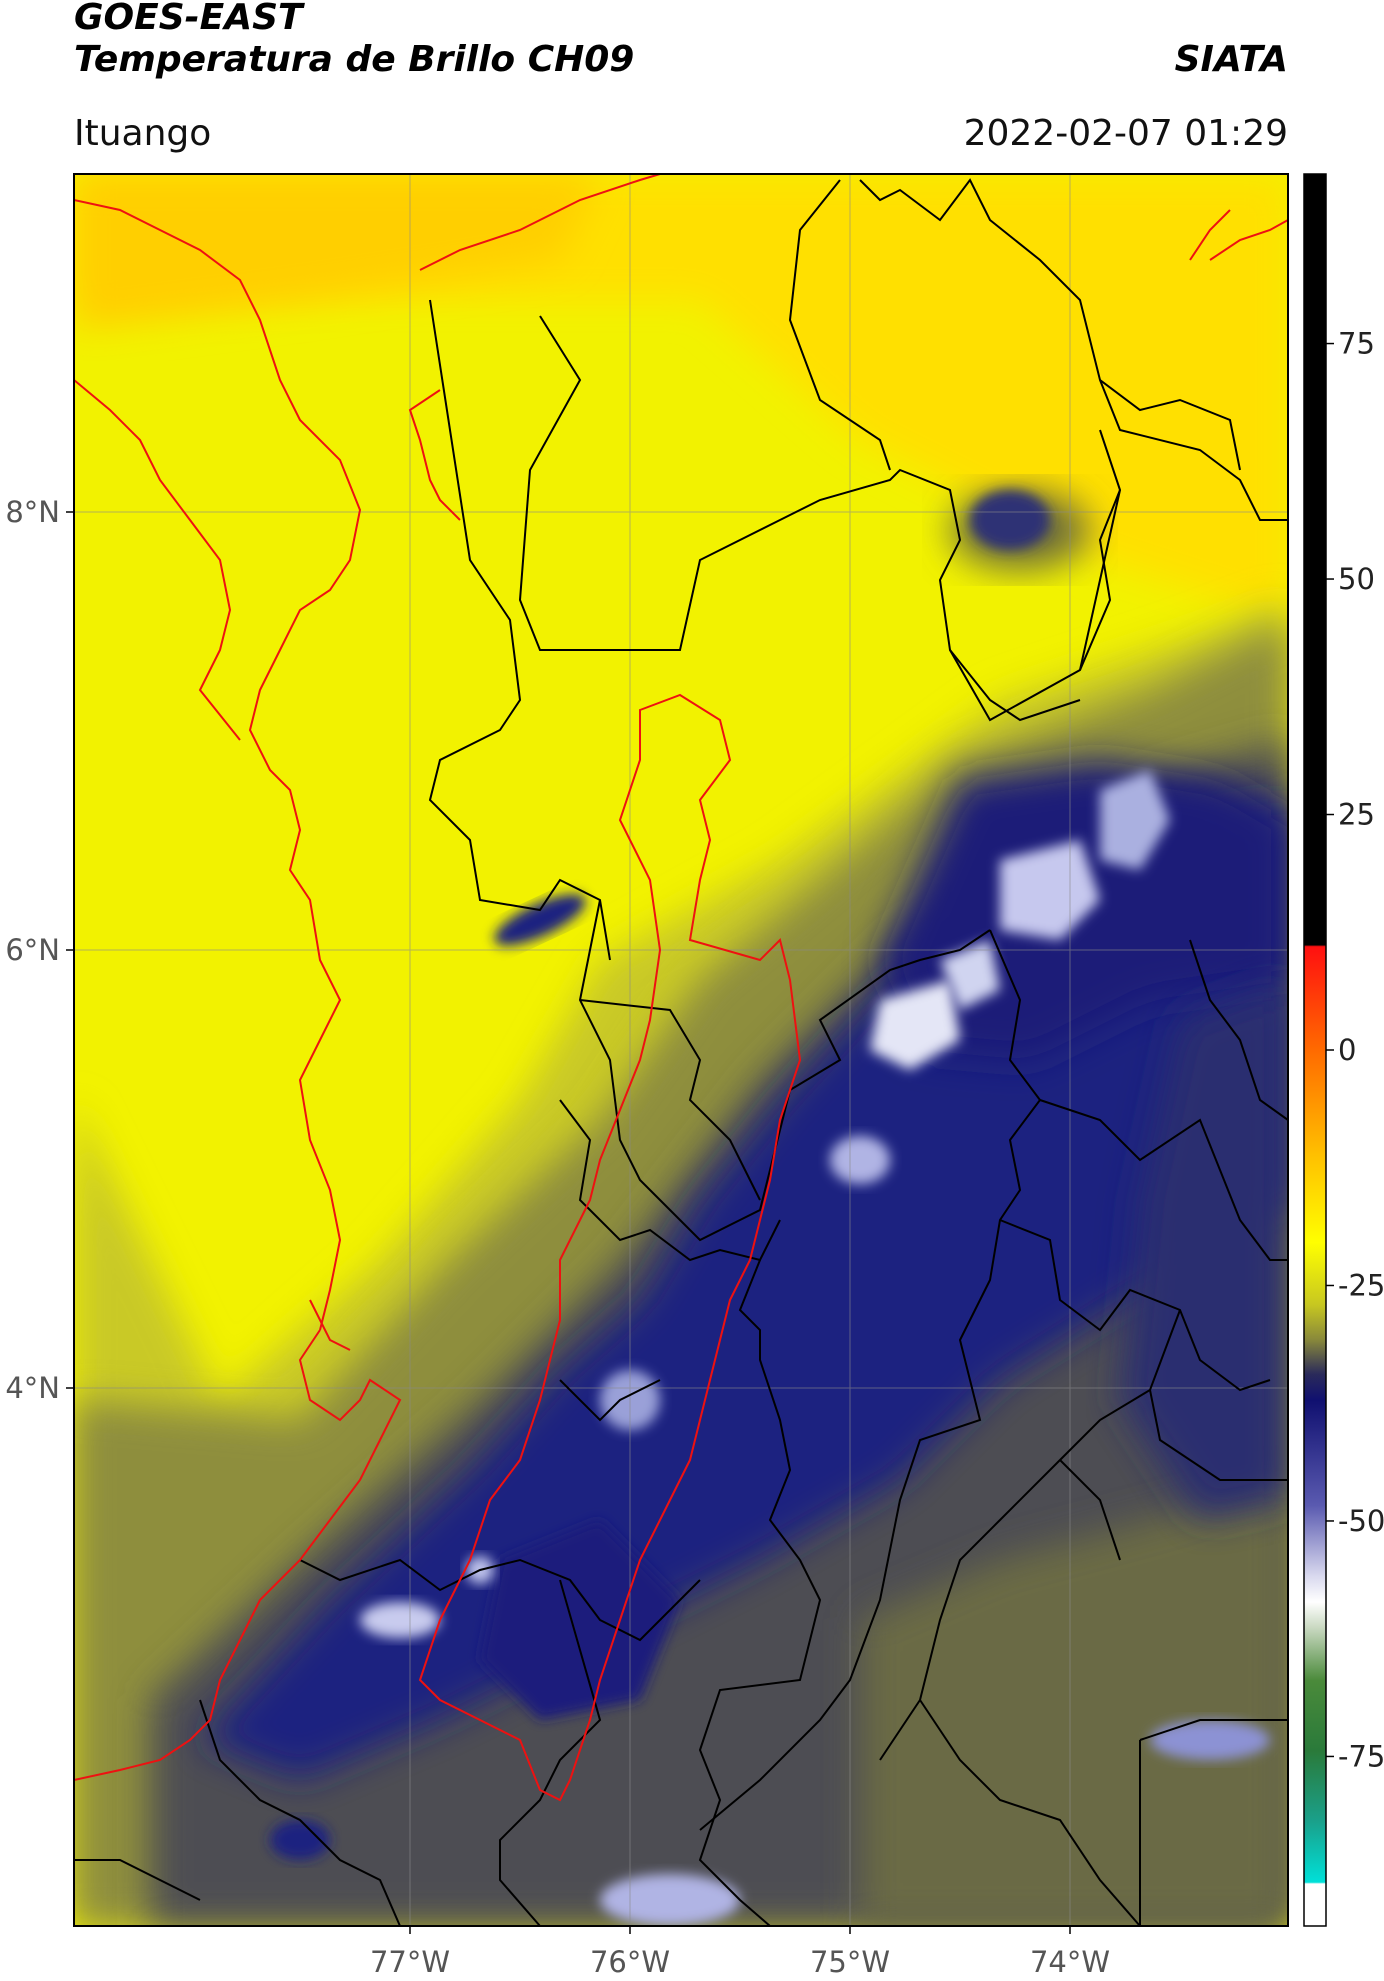  I want to click on lon-tick-label: 77°W, so click(410, 1962).